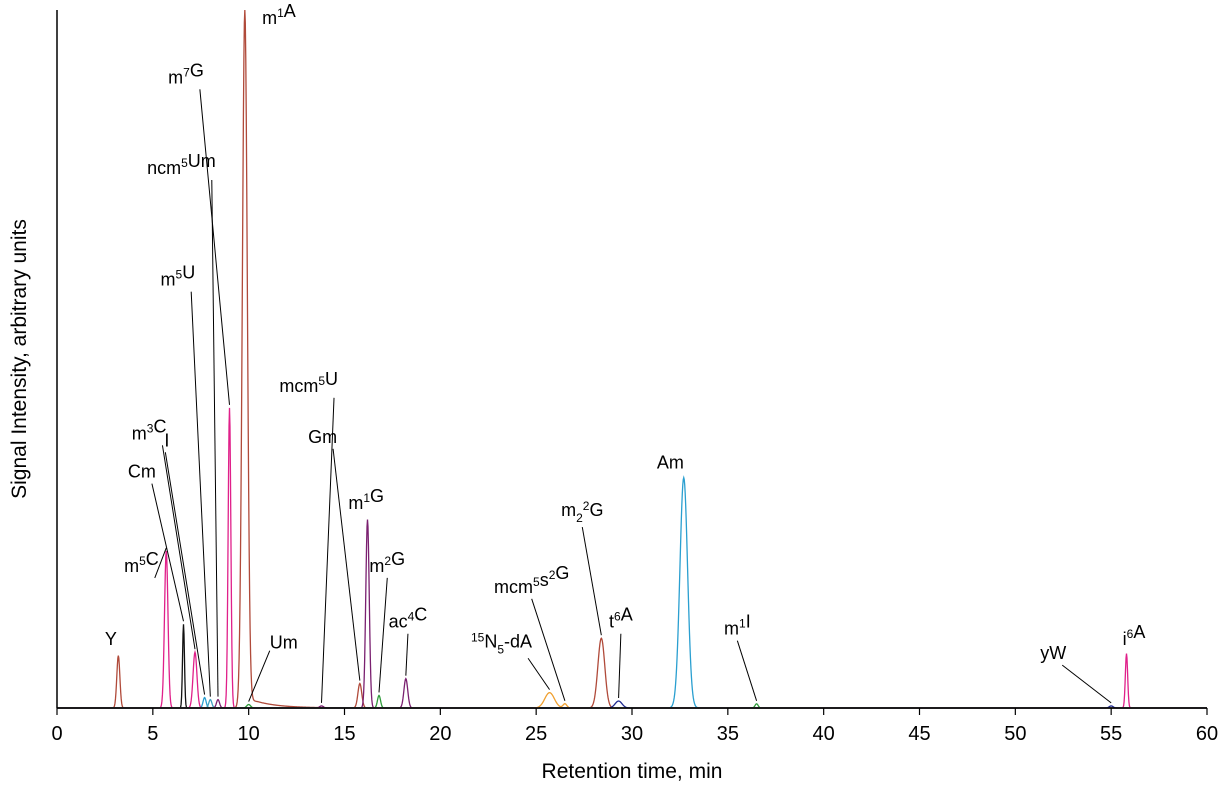  I want to click on x-axis-title: Retention time, min, so click(632, 771).